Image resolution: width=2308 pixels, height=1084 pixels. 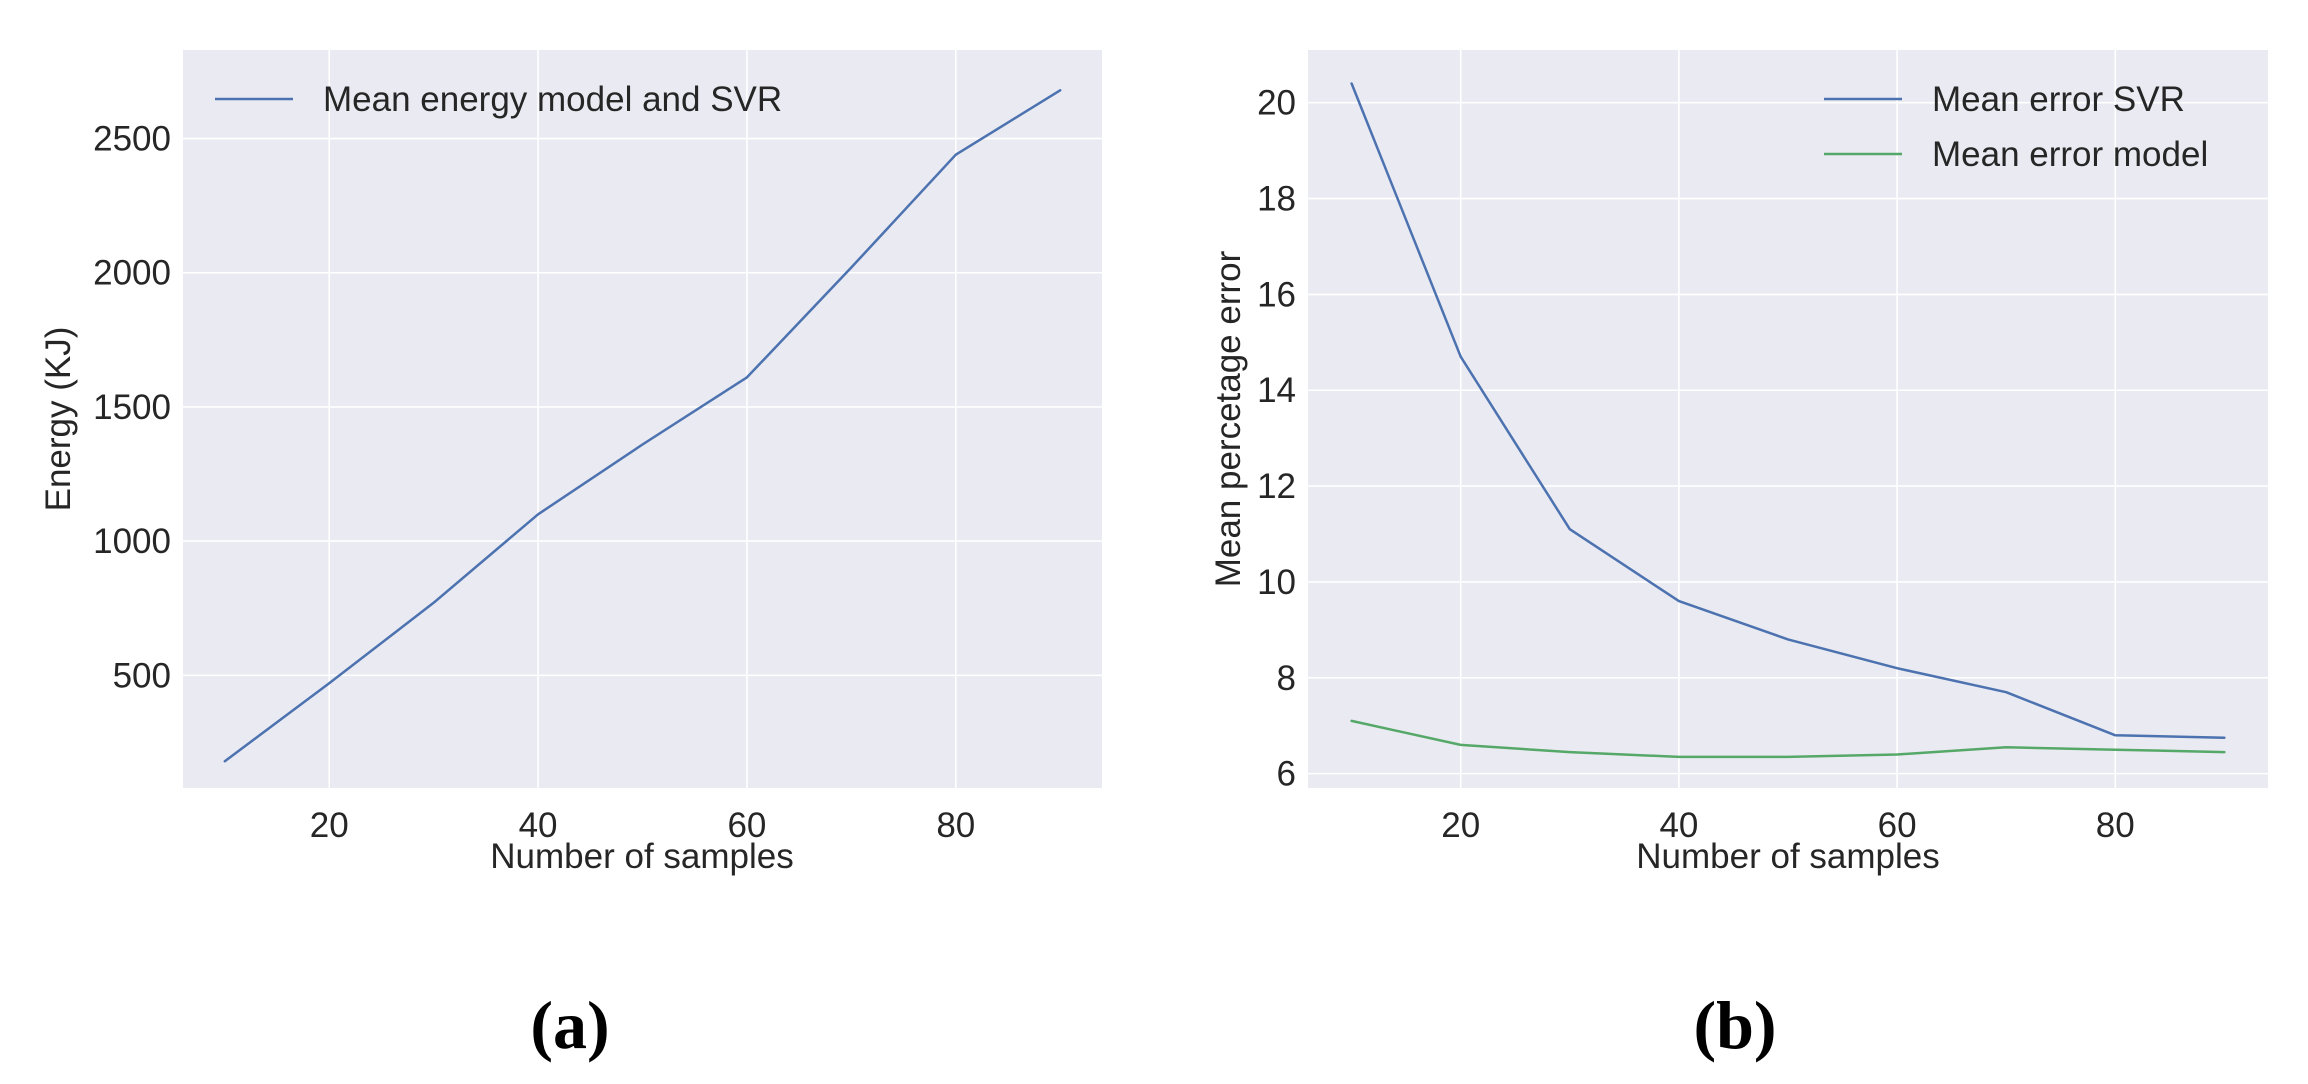 I want to click on y-tick-label-500: 500, so click(x=142, y=675).